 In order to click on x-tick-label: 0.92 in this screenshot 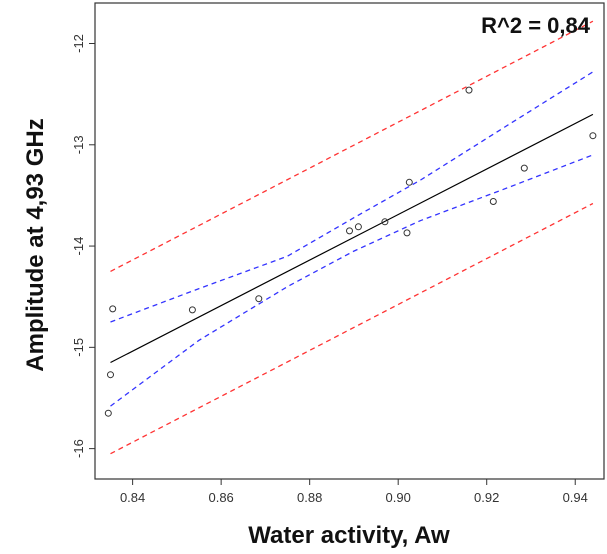, I will do `click(486, 497)`.